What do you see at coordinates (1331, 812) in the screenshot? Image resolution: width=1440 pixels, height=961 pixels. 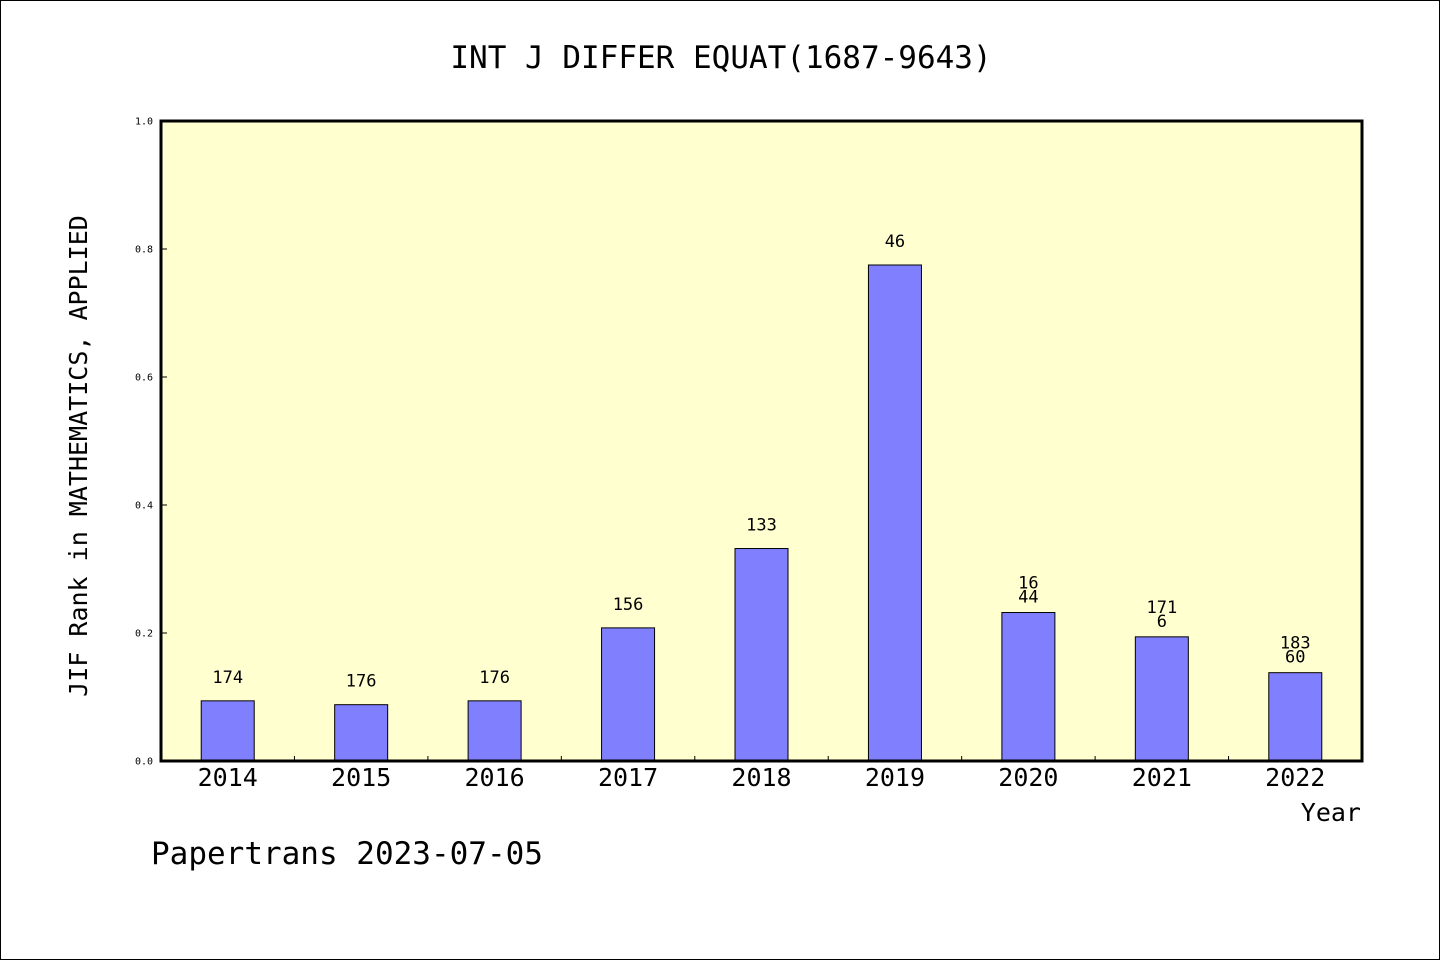 I see `x-axis-label: Year` at bounding box center [1331, 812].